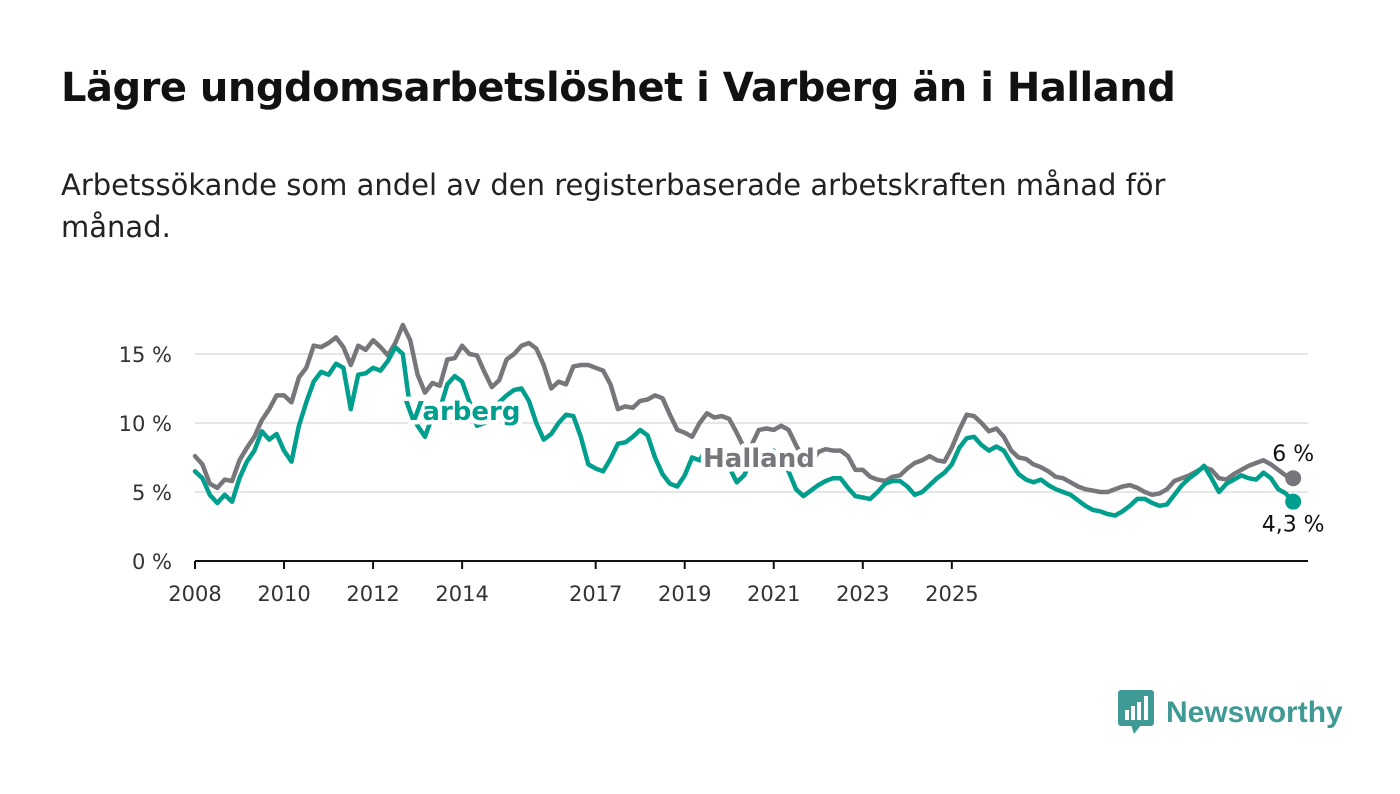  What do you see at coordinates (862, 465) in the screenshot?
I see `series-labels: 6 % 4,3 % Varberg Halland` at bounding box center [862, 465].